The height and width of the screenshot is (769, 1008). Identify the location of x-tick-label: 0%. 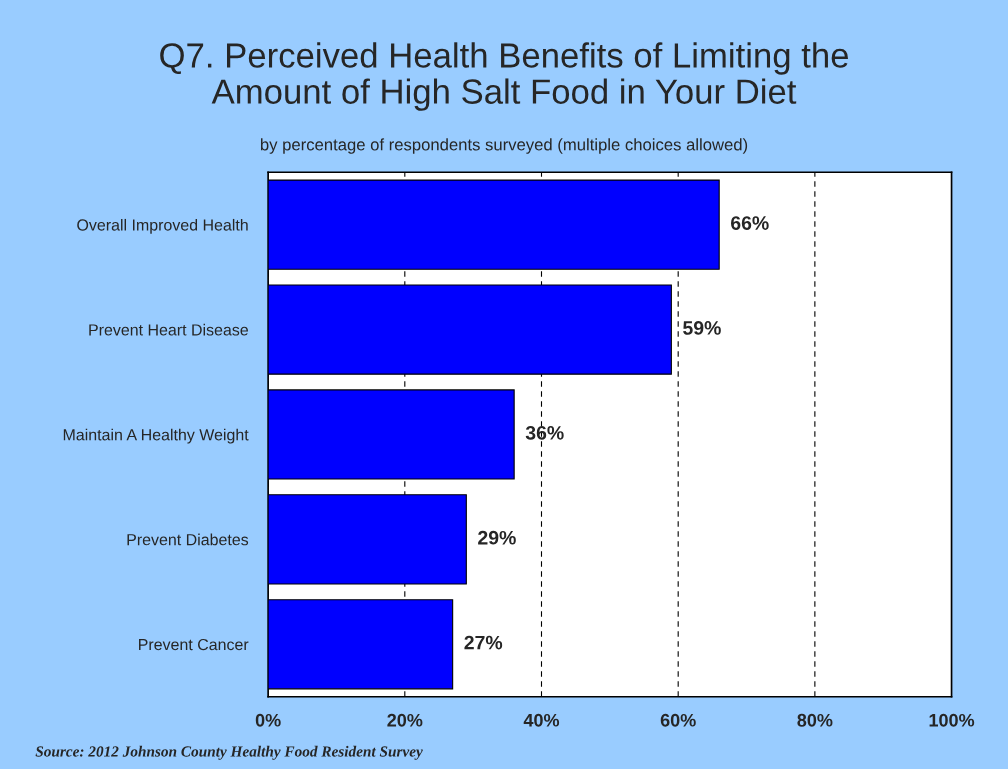
(268, 720).